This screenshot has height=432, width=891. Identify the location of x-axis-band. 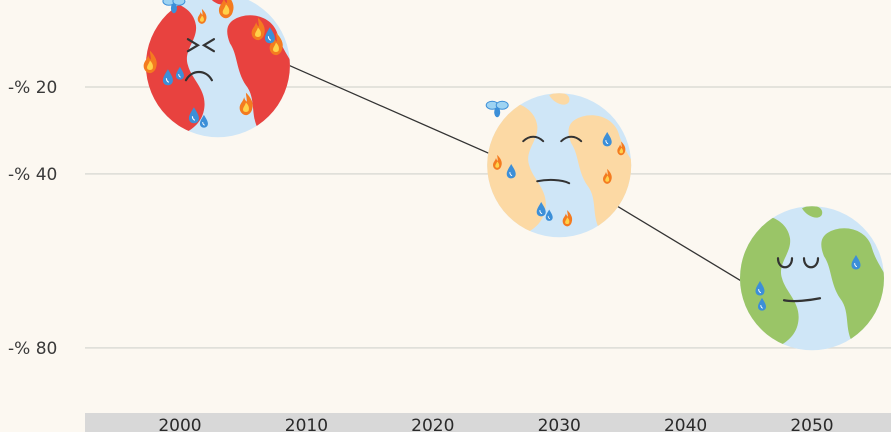
(488, 422).